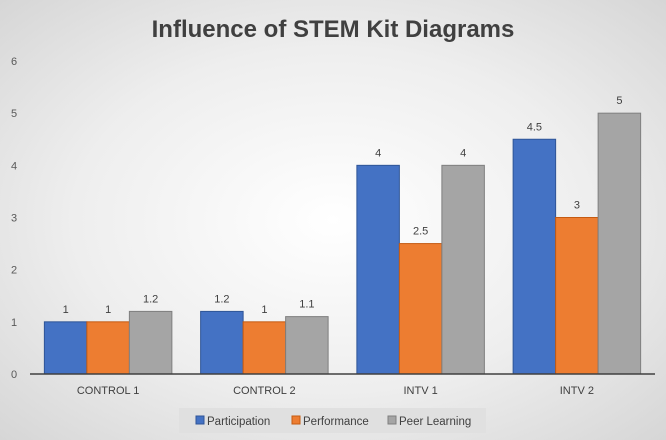  I want to click on data-label: 4.5, so click(534, 127).